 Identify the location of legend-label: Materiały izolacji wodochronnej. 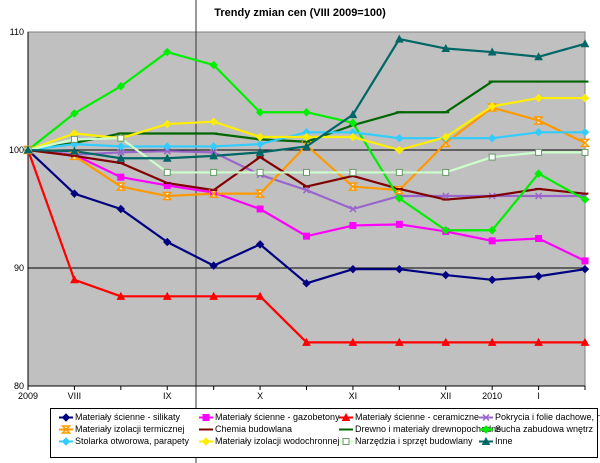
(277, 441).